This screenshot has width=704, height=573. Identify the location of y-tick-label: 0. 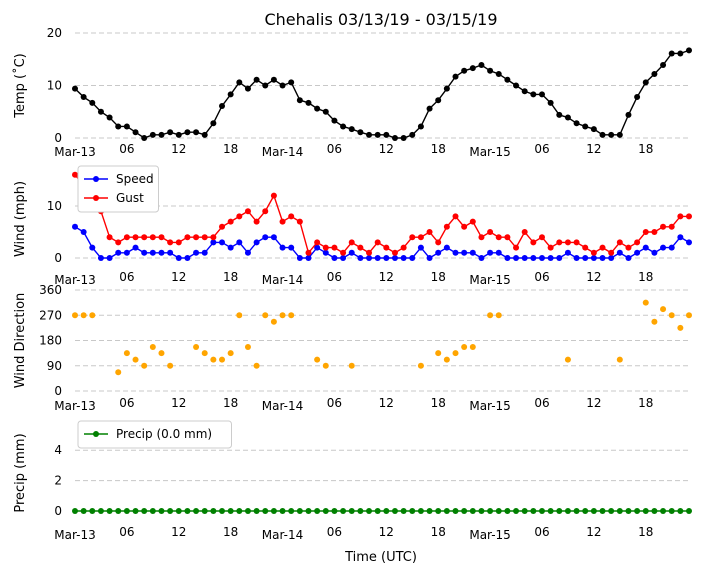
(58, 138).